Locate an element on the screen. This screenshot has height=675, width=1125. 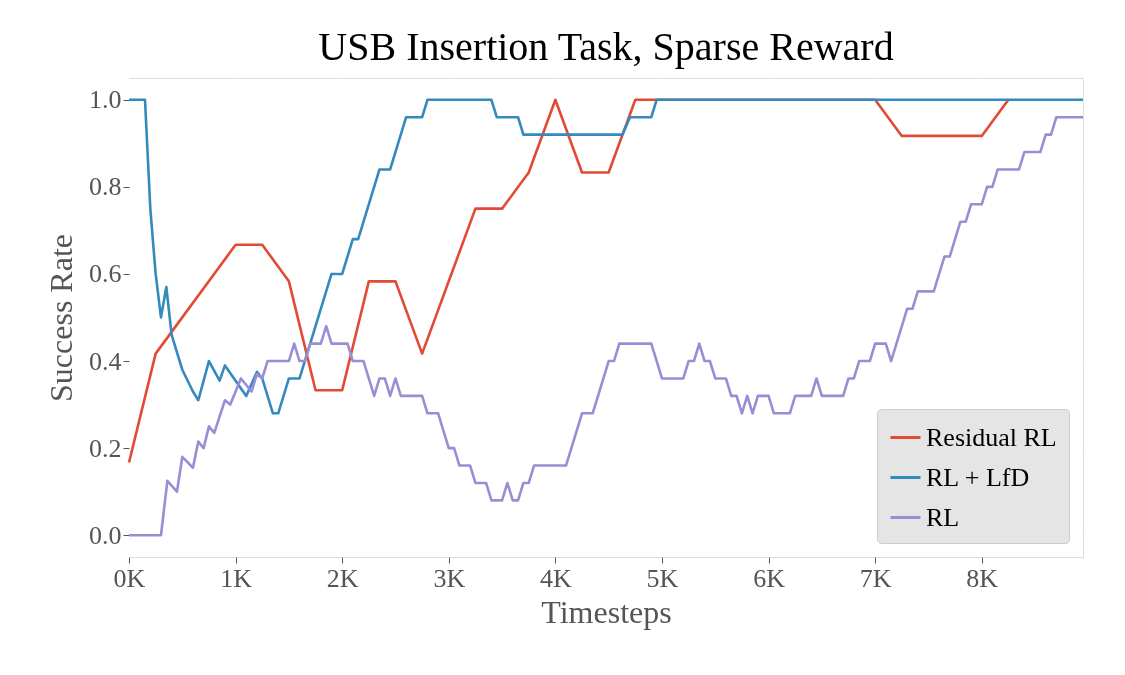
x-tick-label: 7K is located at coordinates (875, 578).